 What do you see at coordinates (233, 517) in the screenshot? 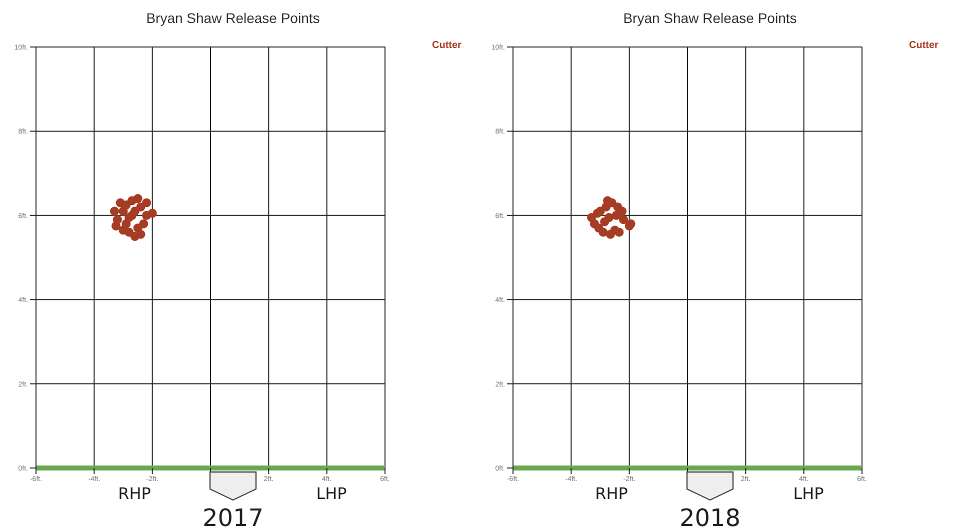
I see `text: 2017` at bounding box center [233, 517].